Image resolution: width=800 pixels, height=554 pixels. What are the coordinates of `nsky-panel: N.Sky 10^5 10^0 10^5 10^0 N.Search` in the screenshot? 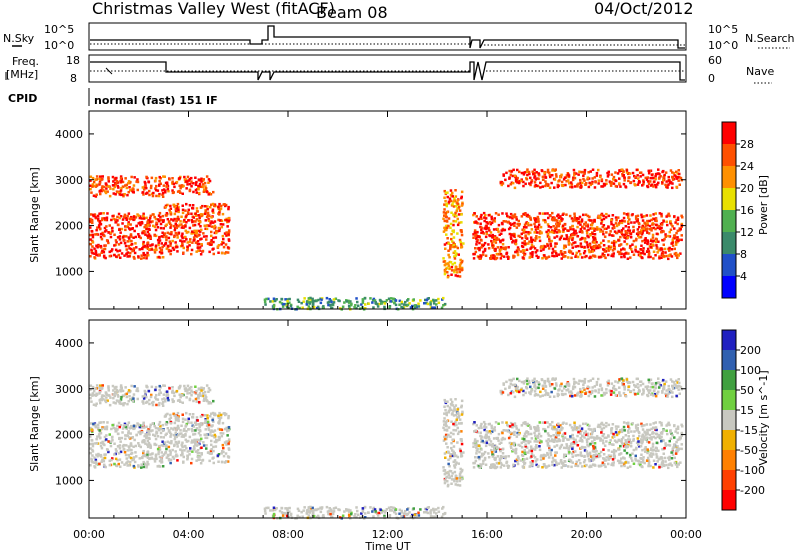 It's located at (399, 37).